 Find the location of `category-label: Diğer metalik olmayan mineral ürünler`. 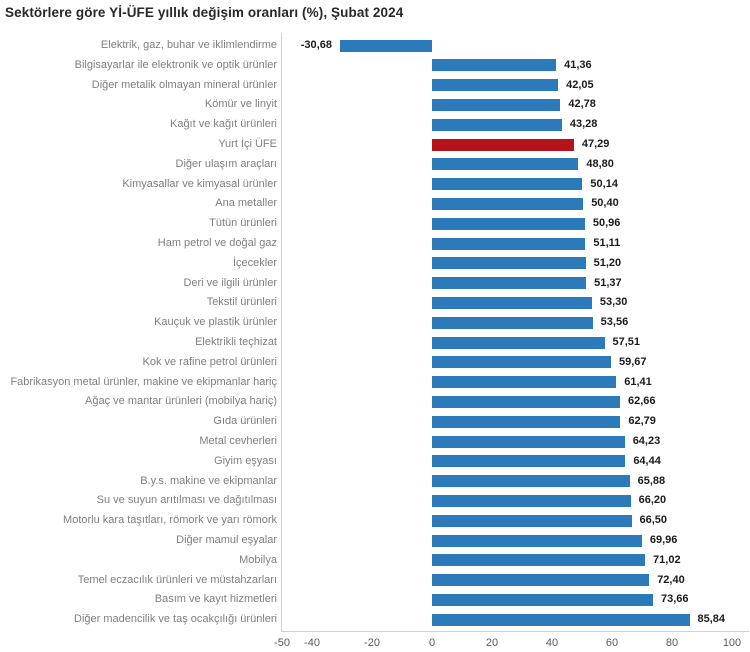

category-label: Diğer metalik olmayan mineral ürünler is located at coordinates (184, 84).